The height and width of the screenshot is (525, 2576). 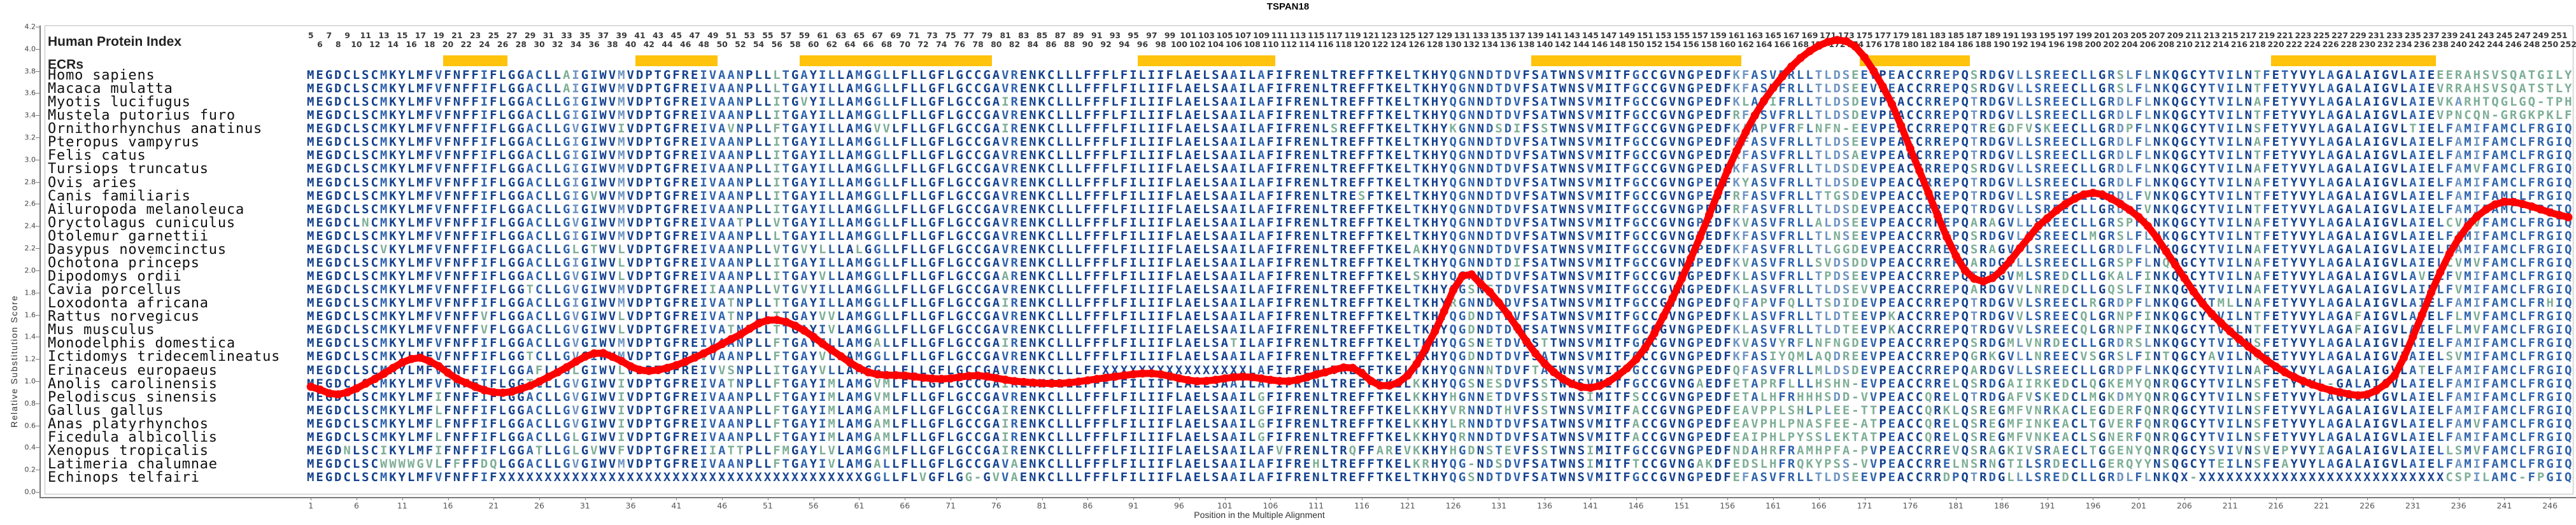 What do you see at coordinates (1891, 44) in the screenshot?
I see `hpi-number: 178` at bounding box center [1891, 44].